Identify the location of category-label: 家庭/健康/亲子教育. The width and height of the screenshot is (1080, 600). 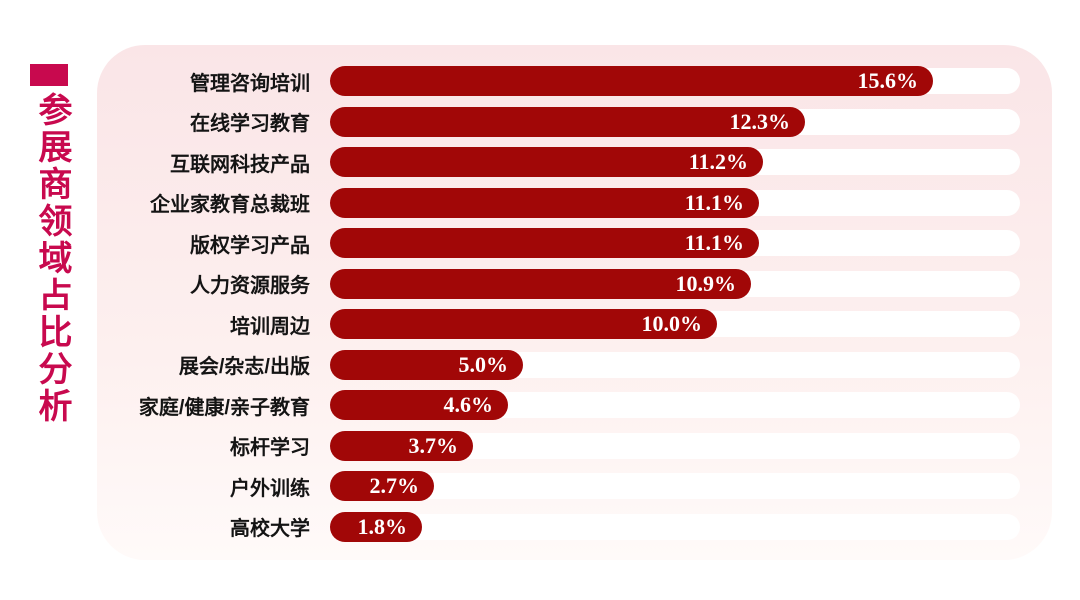
(224, 407).